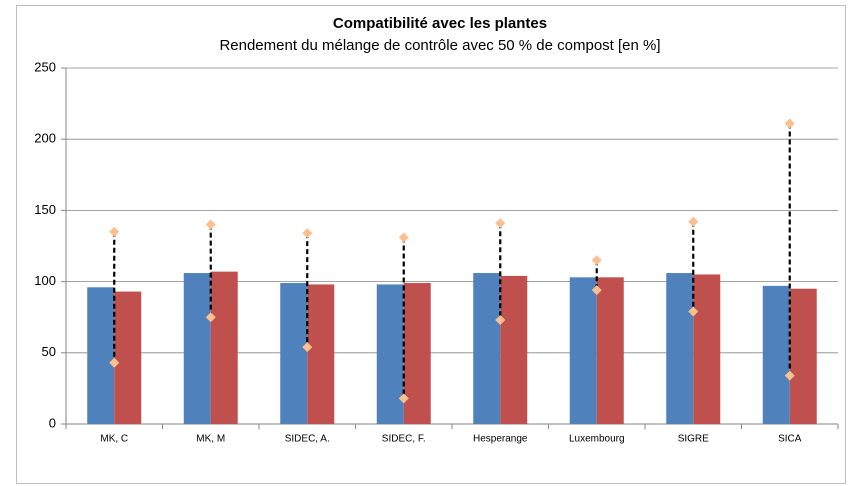 This screenshot has width=848, height=486. What do you see at coordinates (440, 23) in the screenshot?
I see `chart-title: Compatibilité avec les plantes` at bounding box center [440, 23].